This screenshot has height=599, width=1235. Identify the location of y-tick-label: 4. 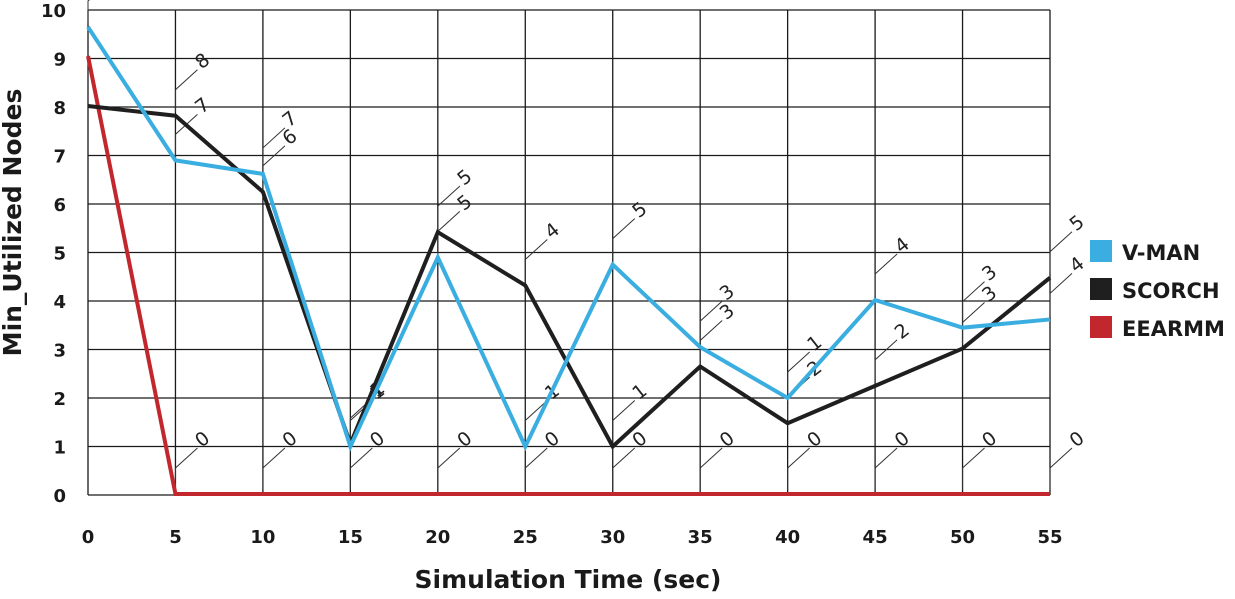
(59, 302).